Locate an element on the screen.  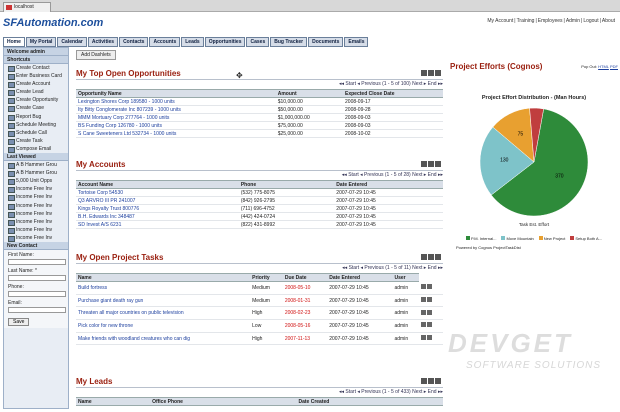
nav-tab-accounts: Accounts is located at coordinates (165, 42).